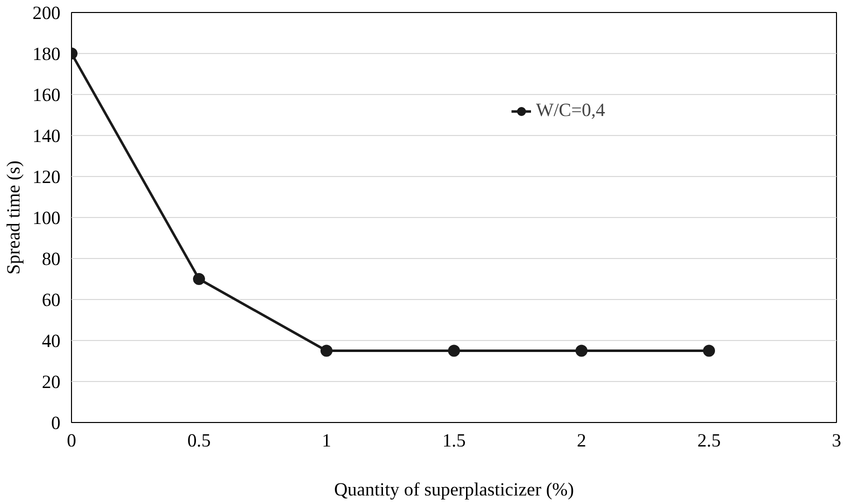 Image resolution: width=846 pixels, height=503 pixels. I want to click on y-tick-label: 200, so click(46, 13).